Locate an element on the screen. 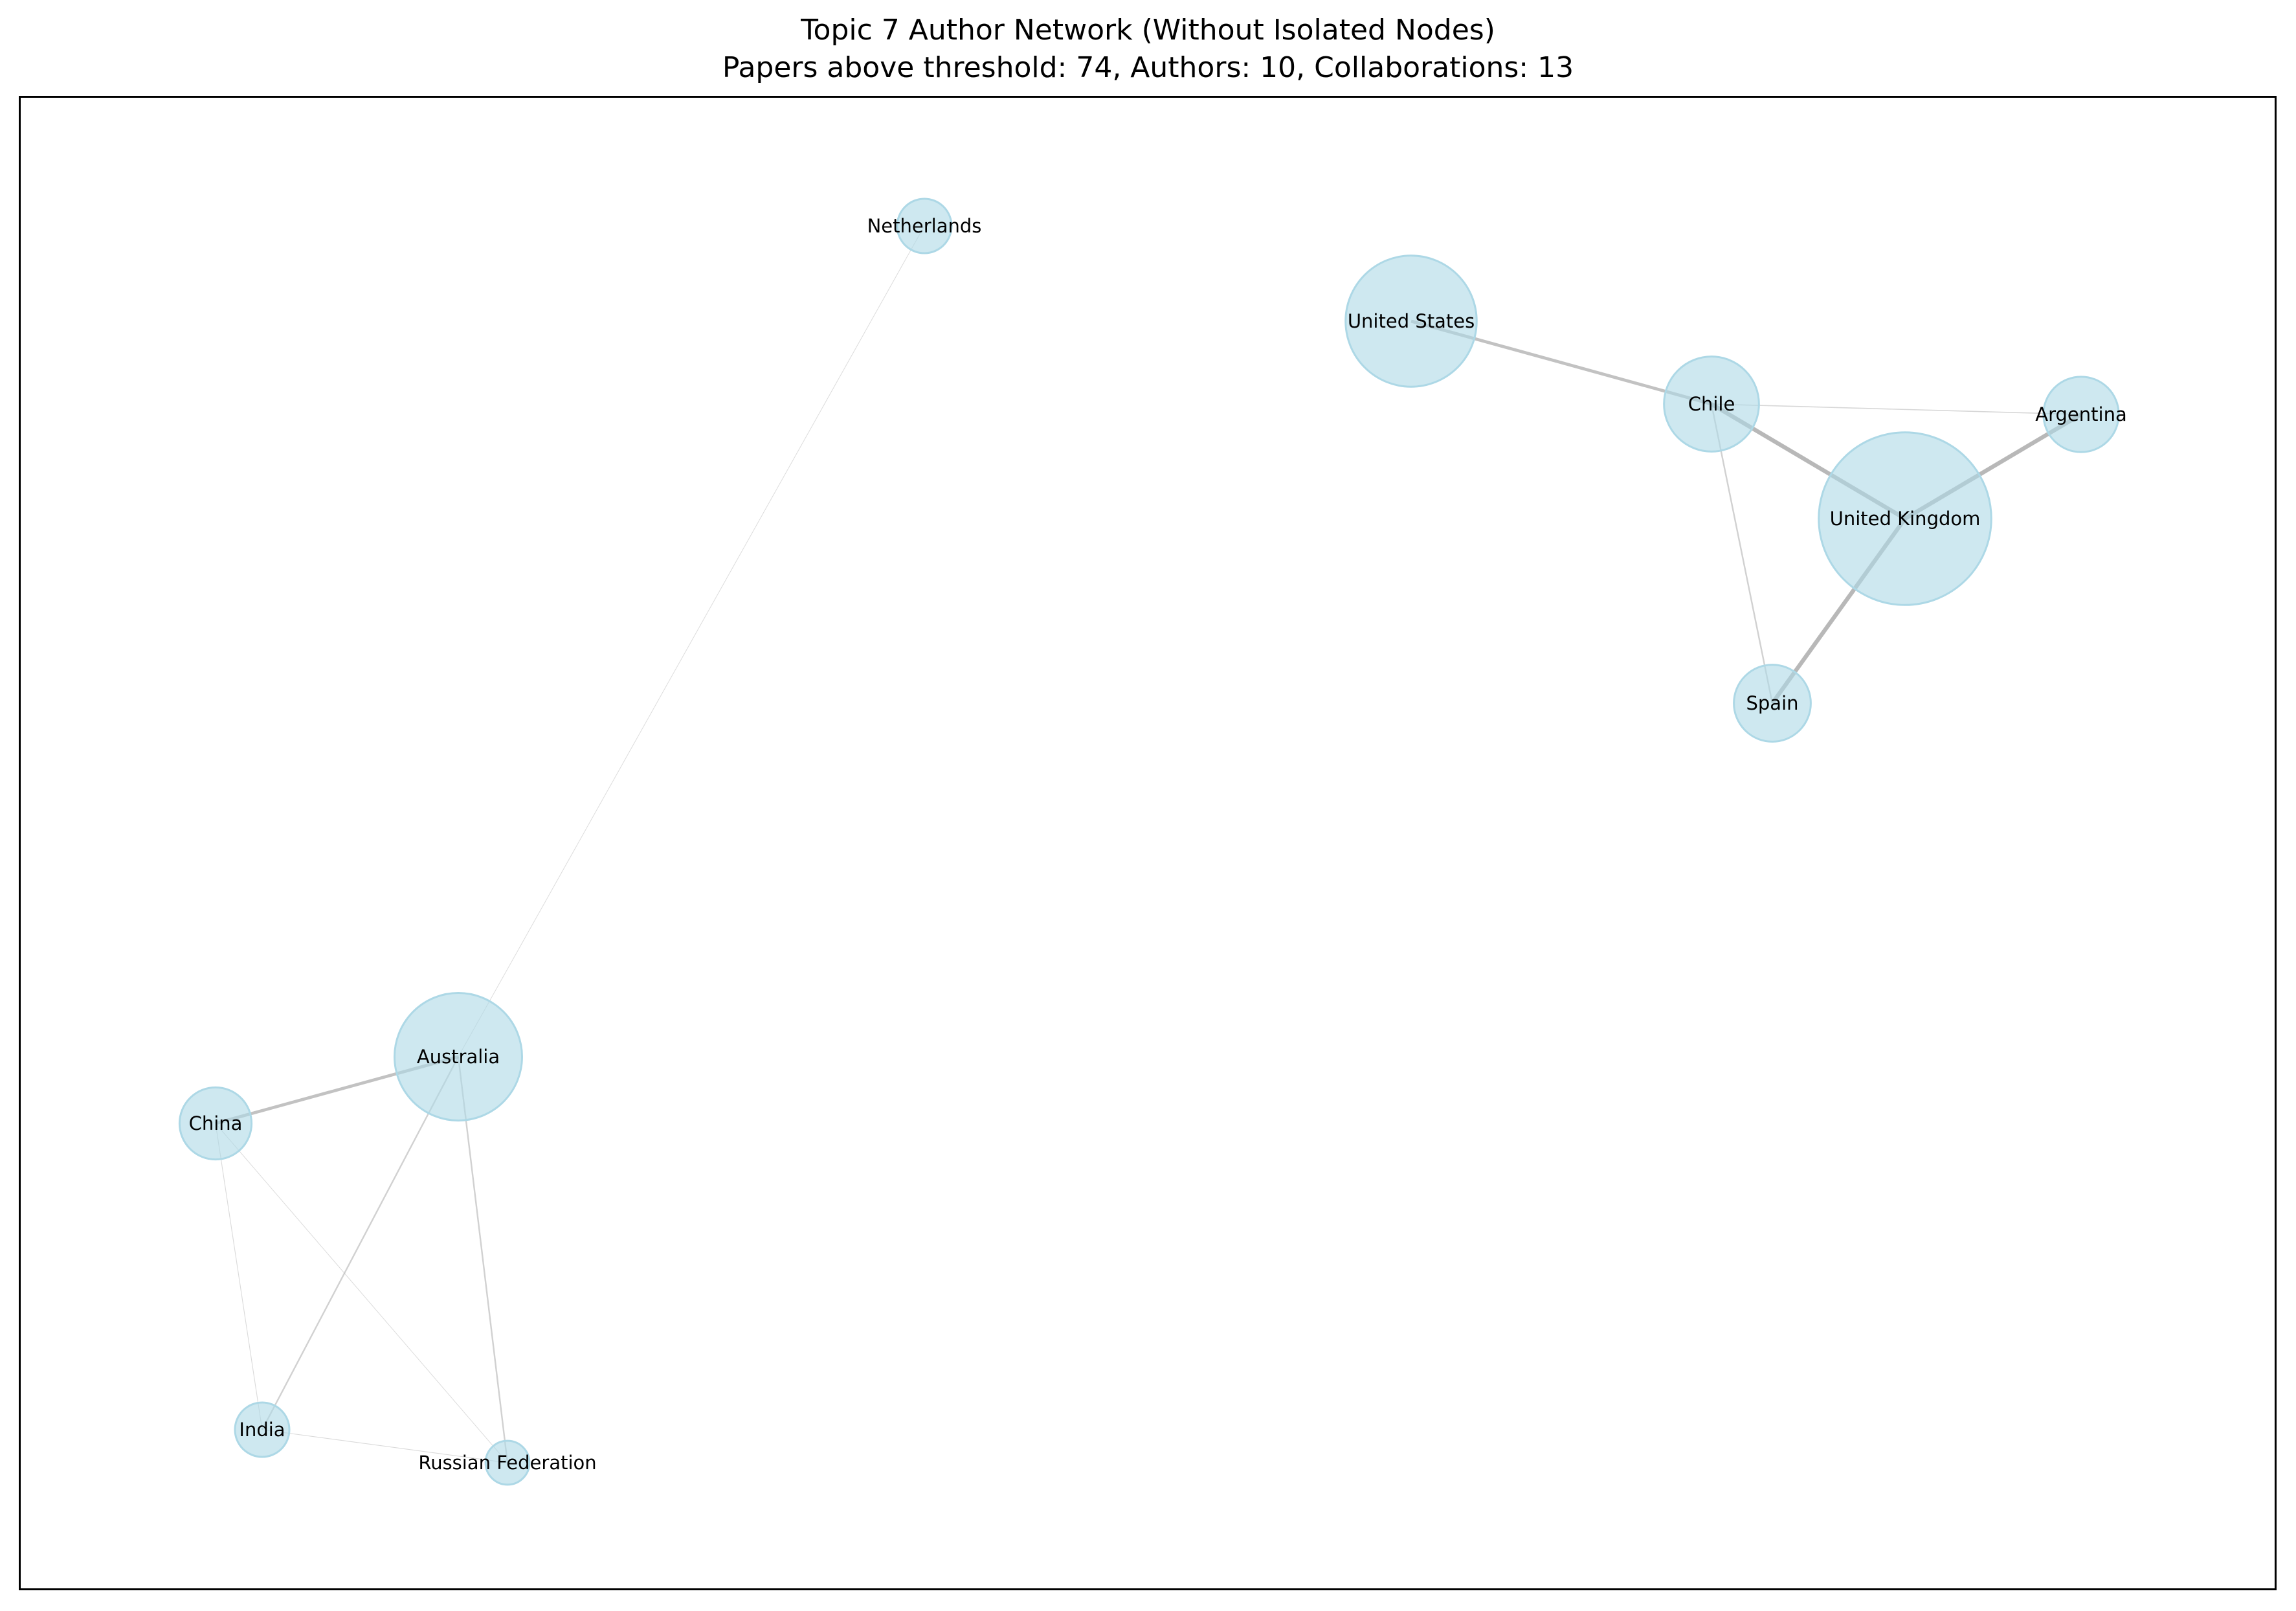 This screenshot has height=1611, width=2296. node-australia is located at coordinates (459, 1056).